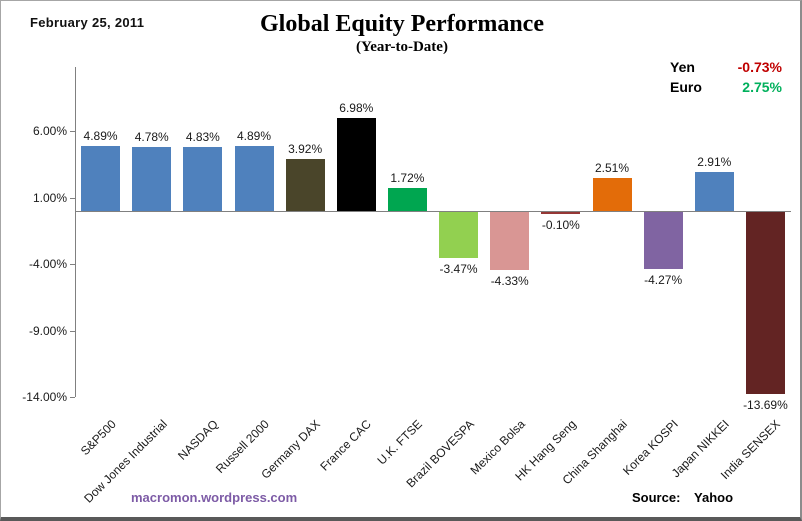 This screenshot has height=521, width=802. I want to click on y-tick-label: -4.00%, so click(47, 264).